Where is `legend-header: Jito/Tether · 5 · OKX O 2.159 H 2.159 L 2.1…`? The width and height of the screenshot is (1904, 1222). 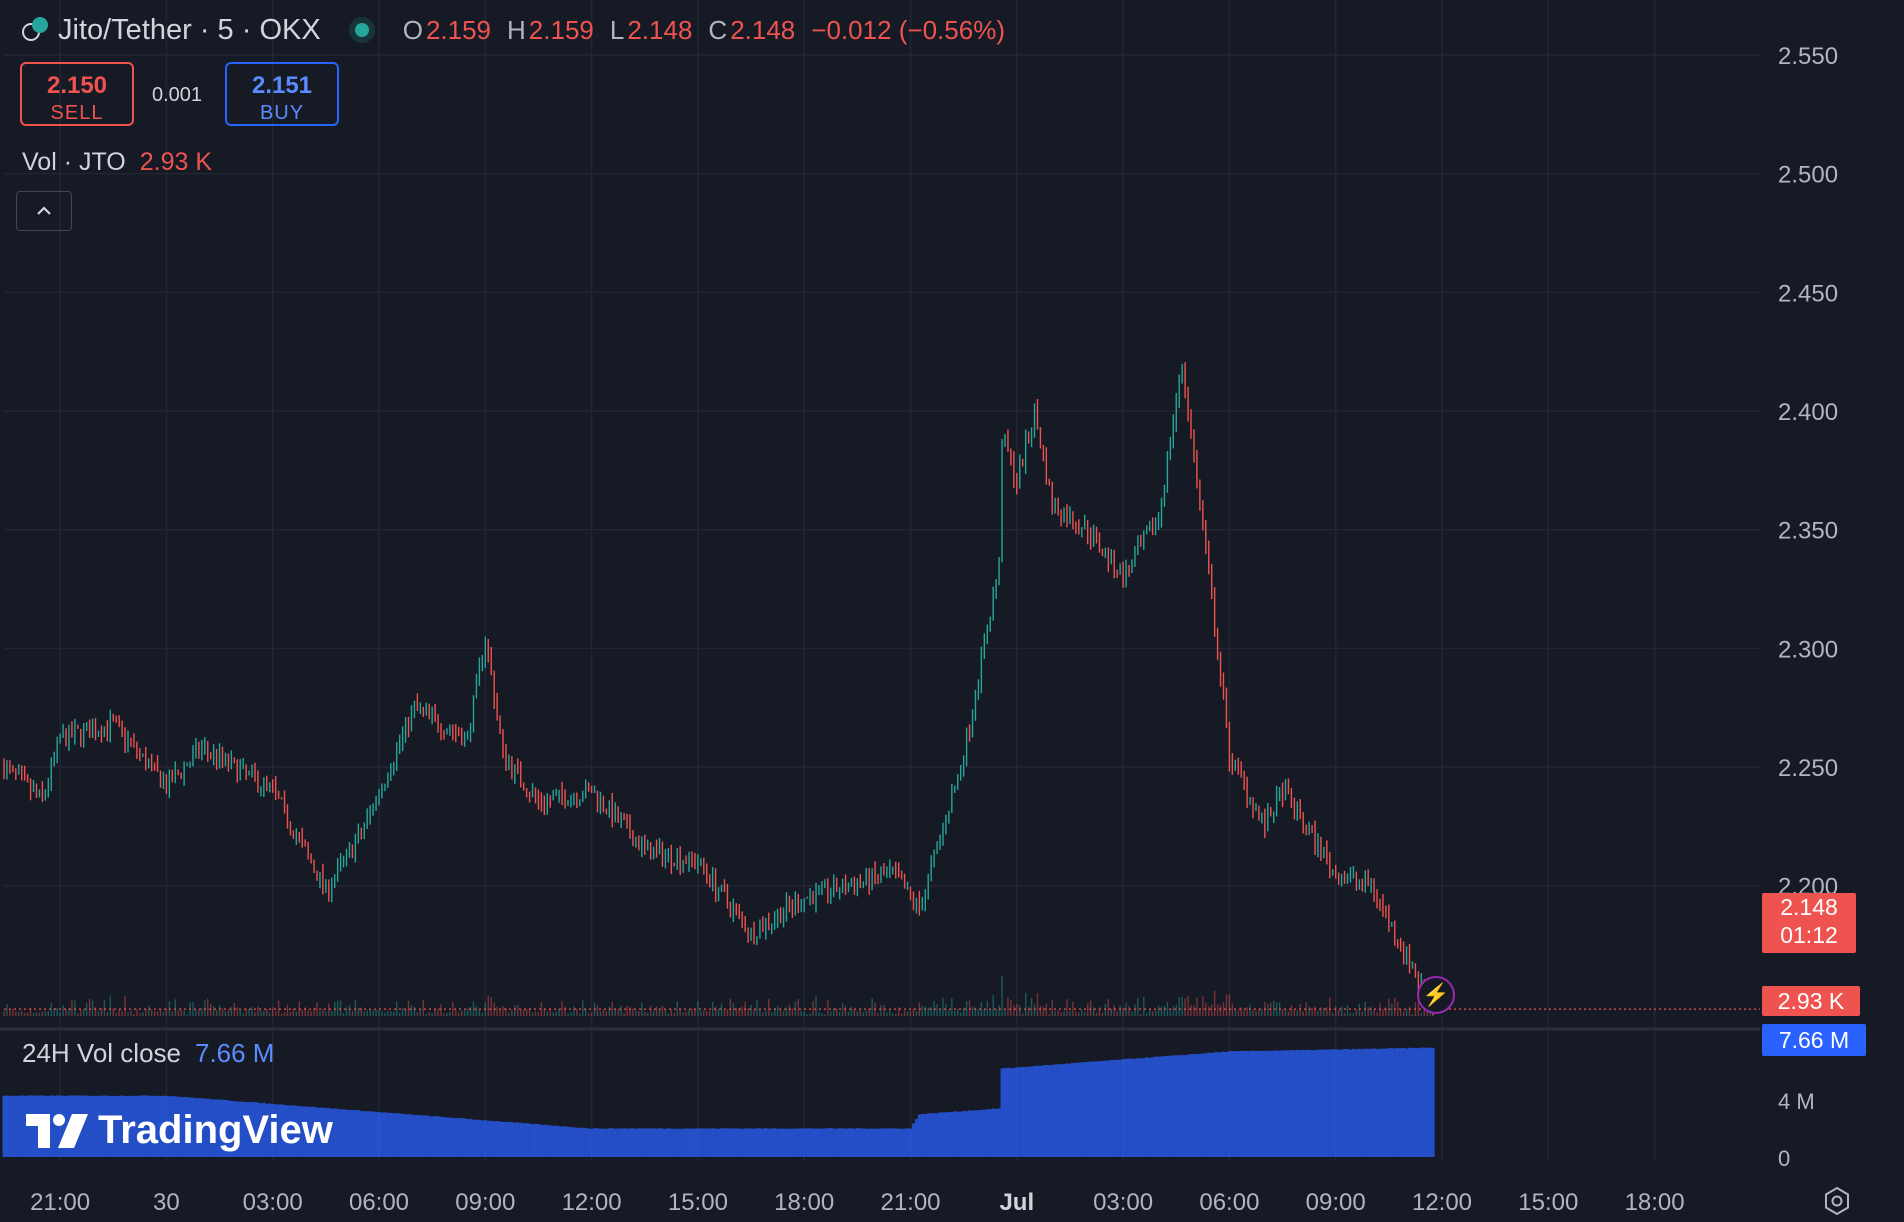
legend-header: Jito/Tether · 5 · OKX O 2.159 H 2.159 L 2.1… is located at coordinates (521, 30).